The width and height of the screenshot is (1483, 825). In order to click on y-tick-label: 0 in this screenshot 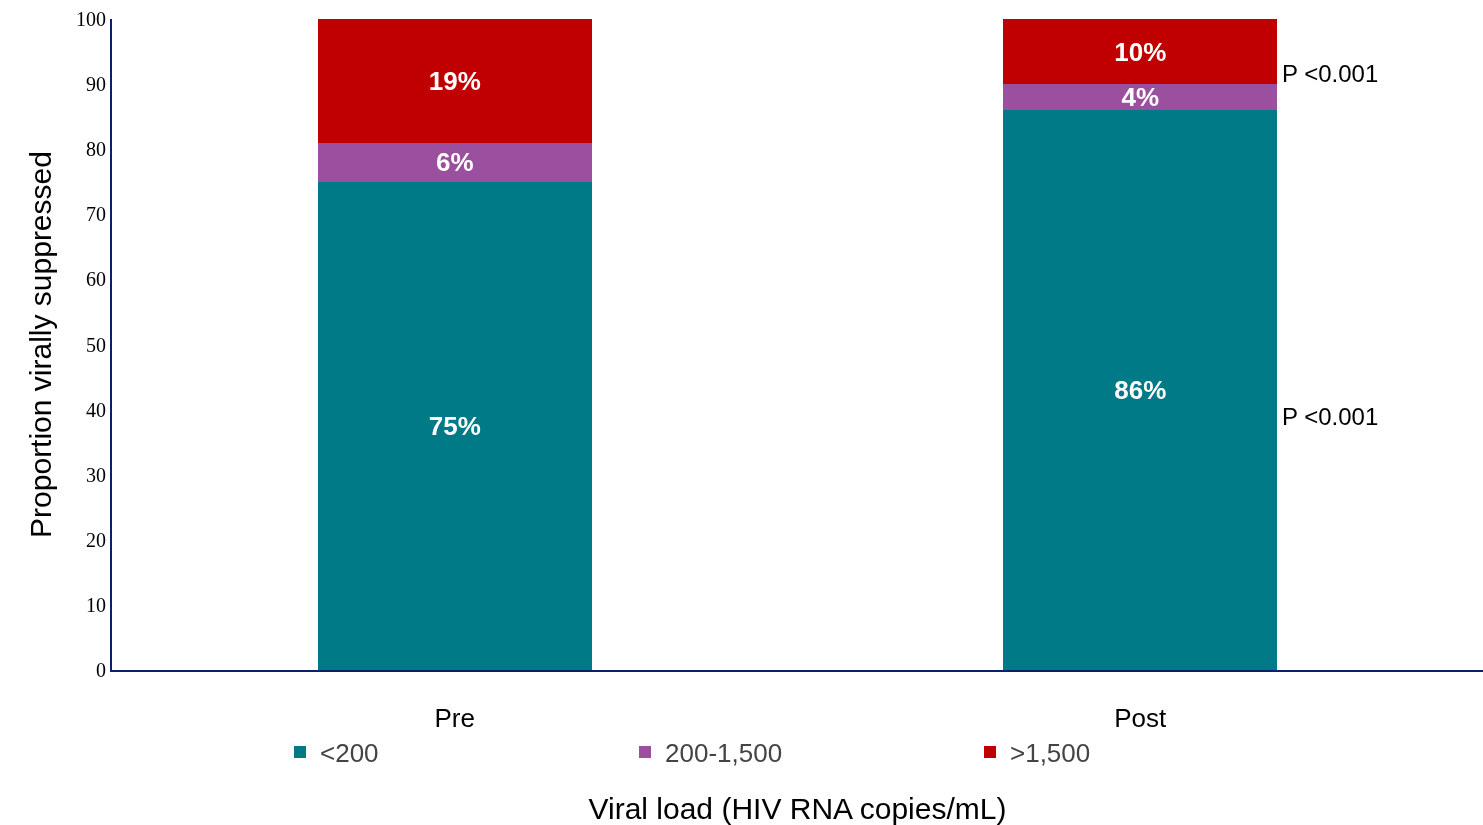, I will do `click(101, 670)`.